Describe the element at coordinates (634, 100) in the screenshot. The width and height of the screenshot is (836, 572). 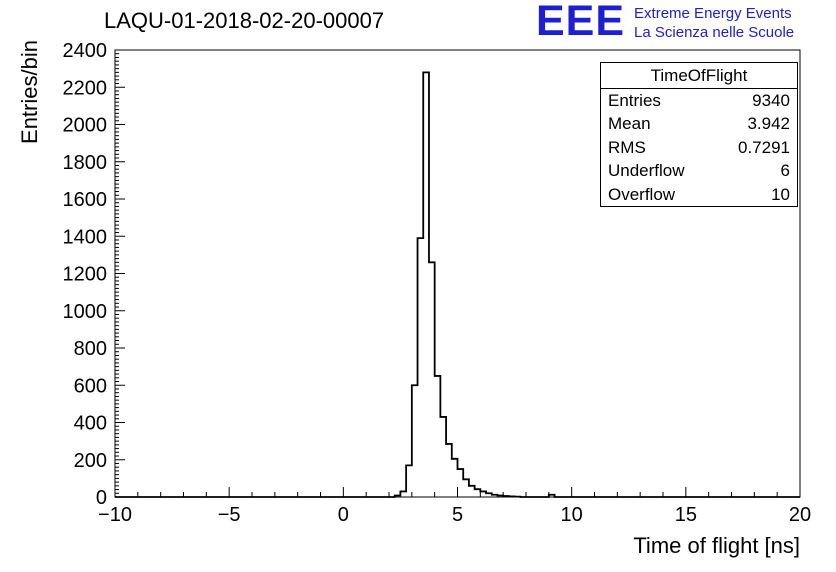
I see `stats-label: Entries` at that location.